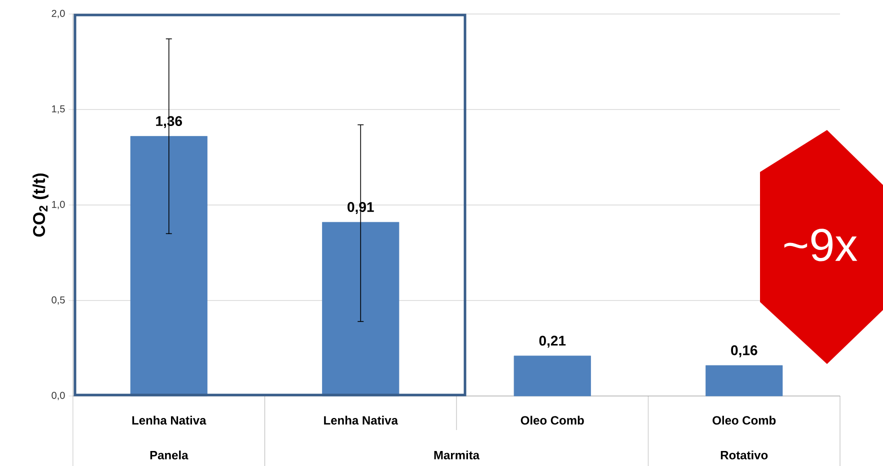  What do you see at coordinates (58, 205) in the screenshot?
I see `y-tick-label: 1,0` at bounding box center [58, 205].